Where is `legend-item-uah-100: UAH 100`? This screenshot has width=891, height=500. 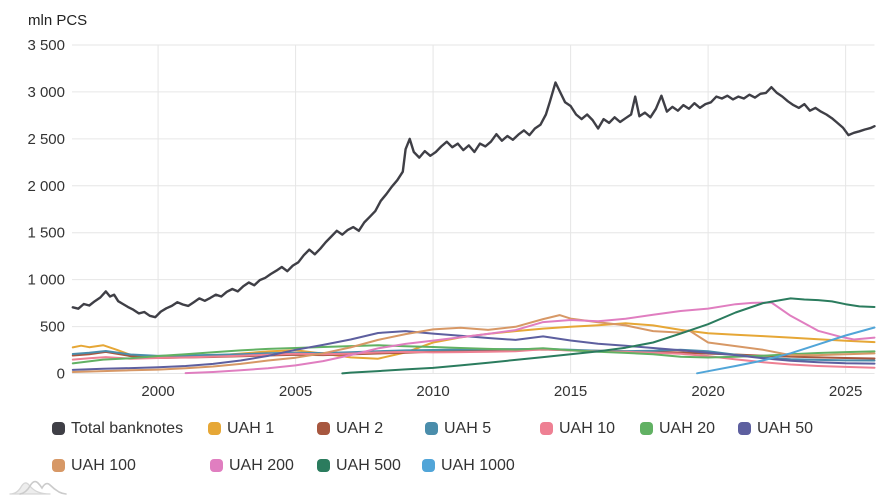
legend-item-uah-100: UAH 100 is located at coordinates (94, 465).